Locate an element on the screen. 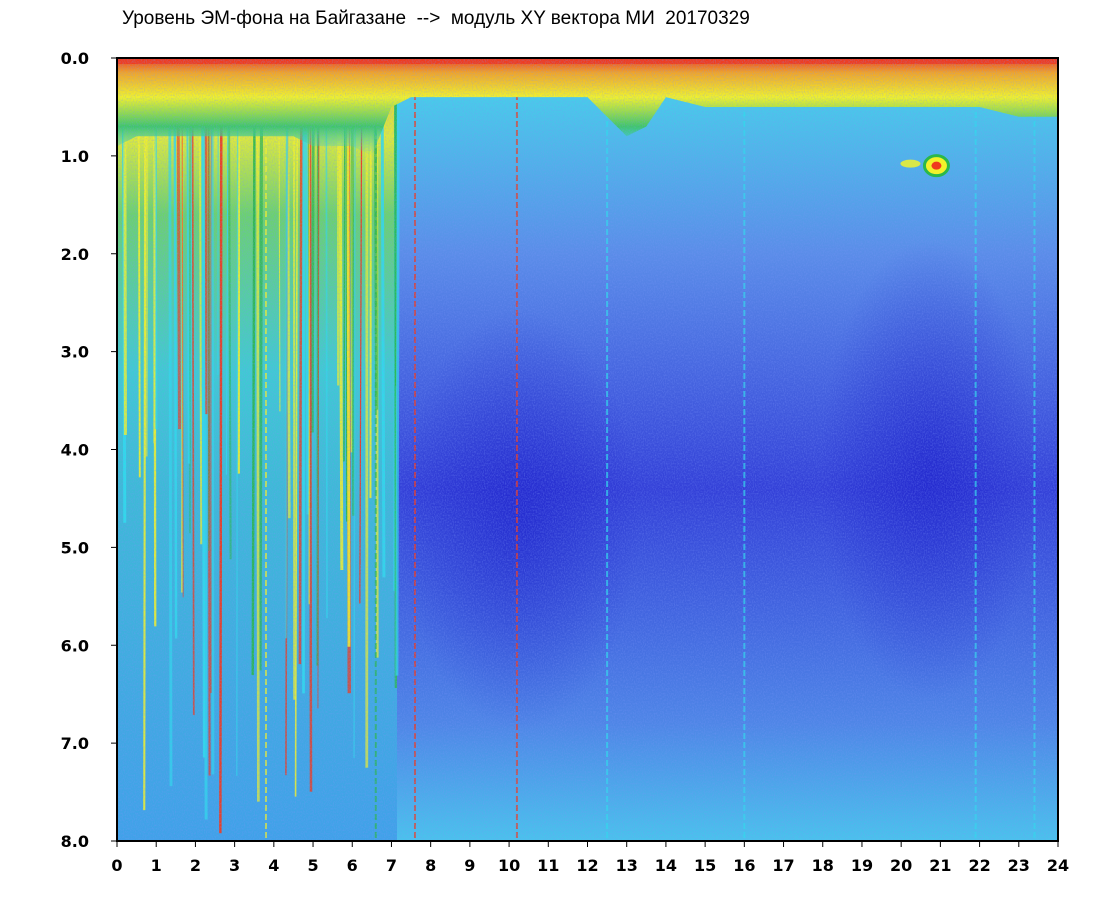 This screenshot has height=900, width=1096. y-tick-label: 7.0 is located at coordinates (75, 743).